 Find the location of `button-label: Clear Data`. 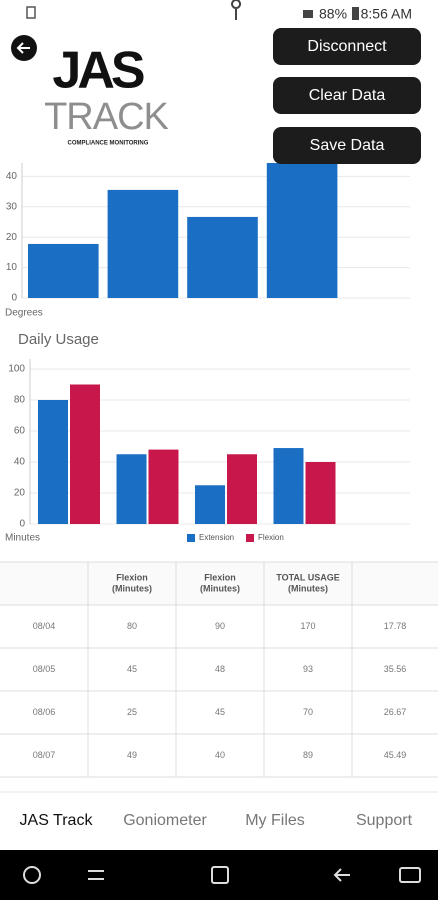

button-label: Clear Data is located at coordinates (347, 95).